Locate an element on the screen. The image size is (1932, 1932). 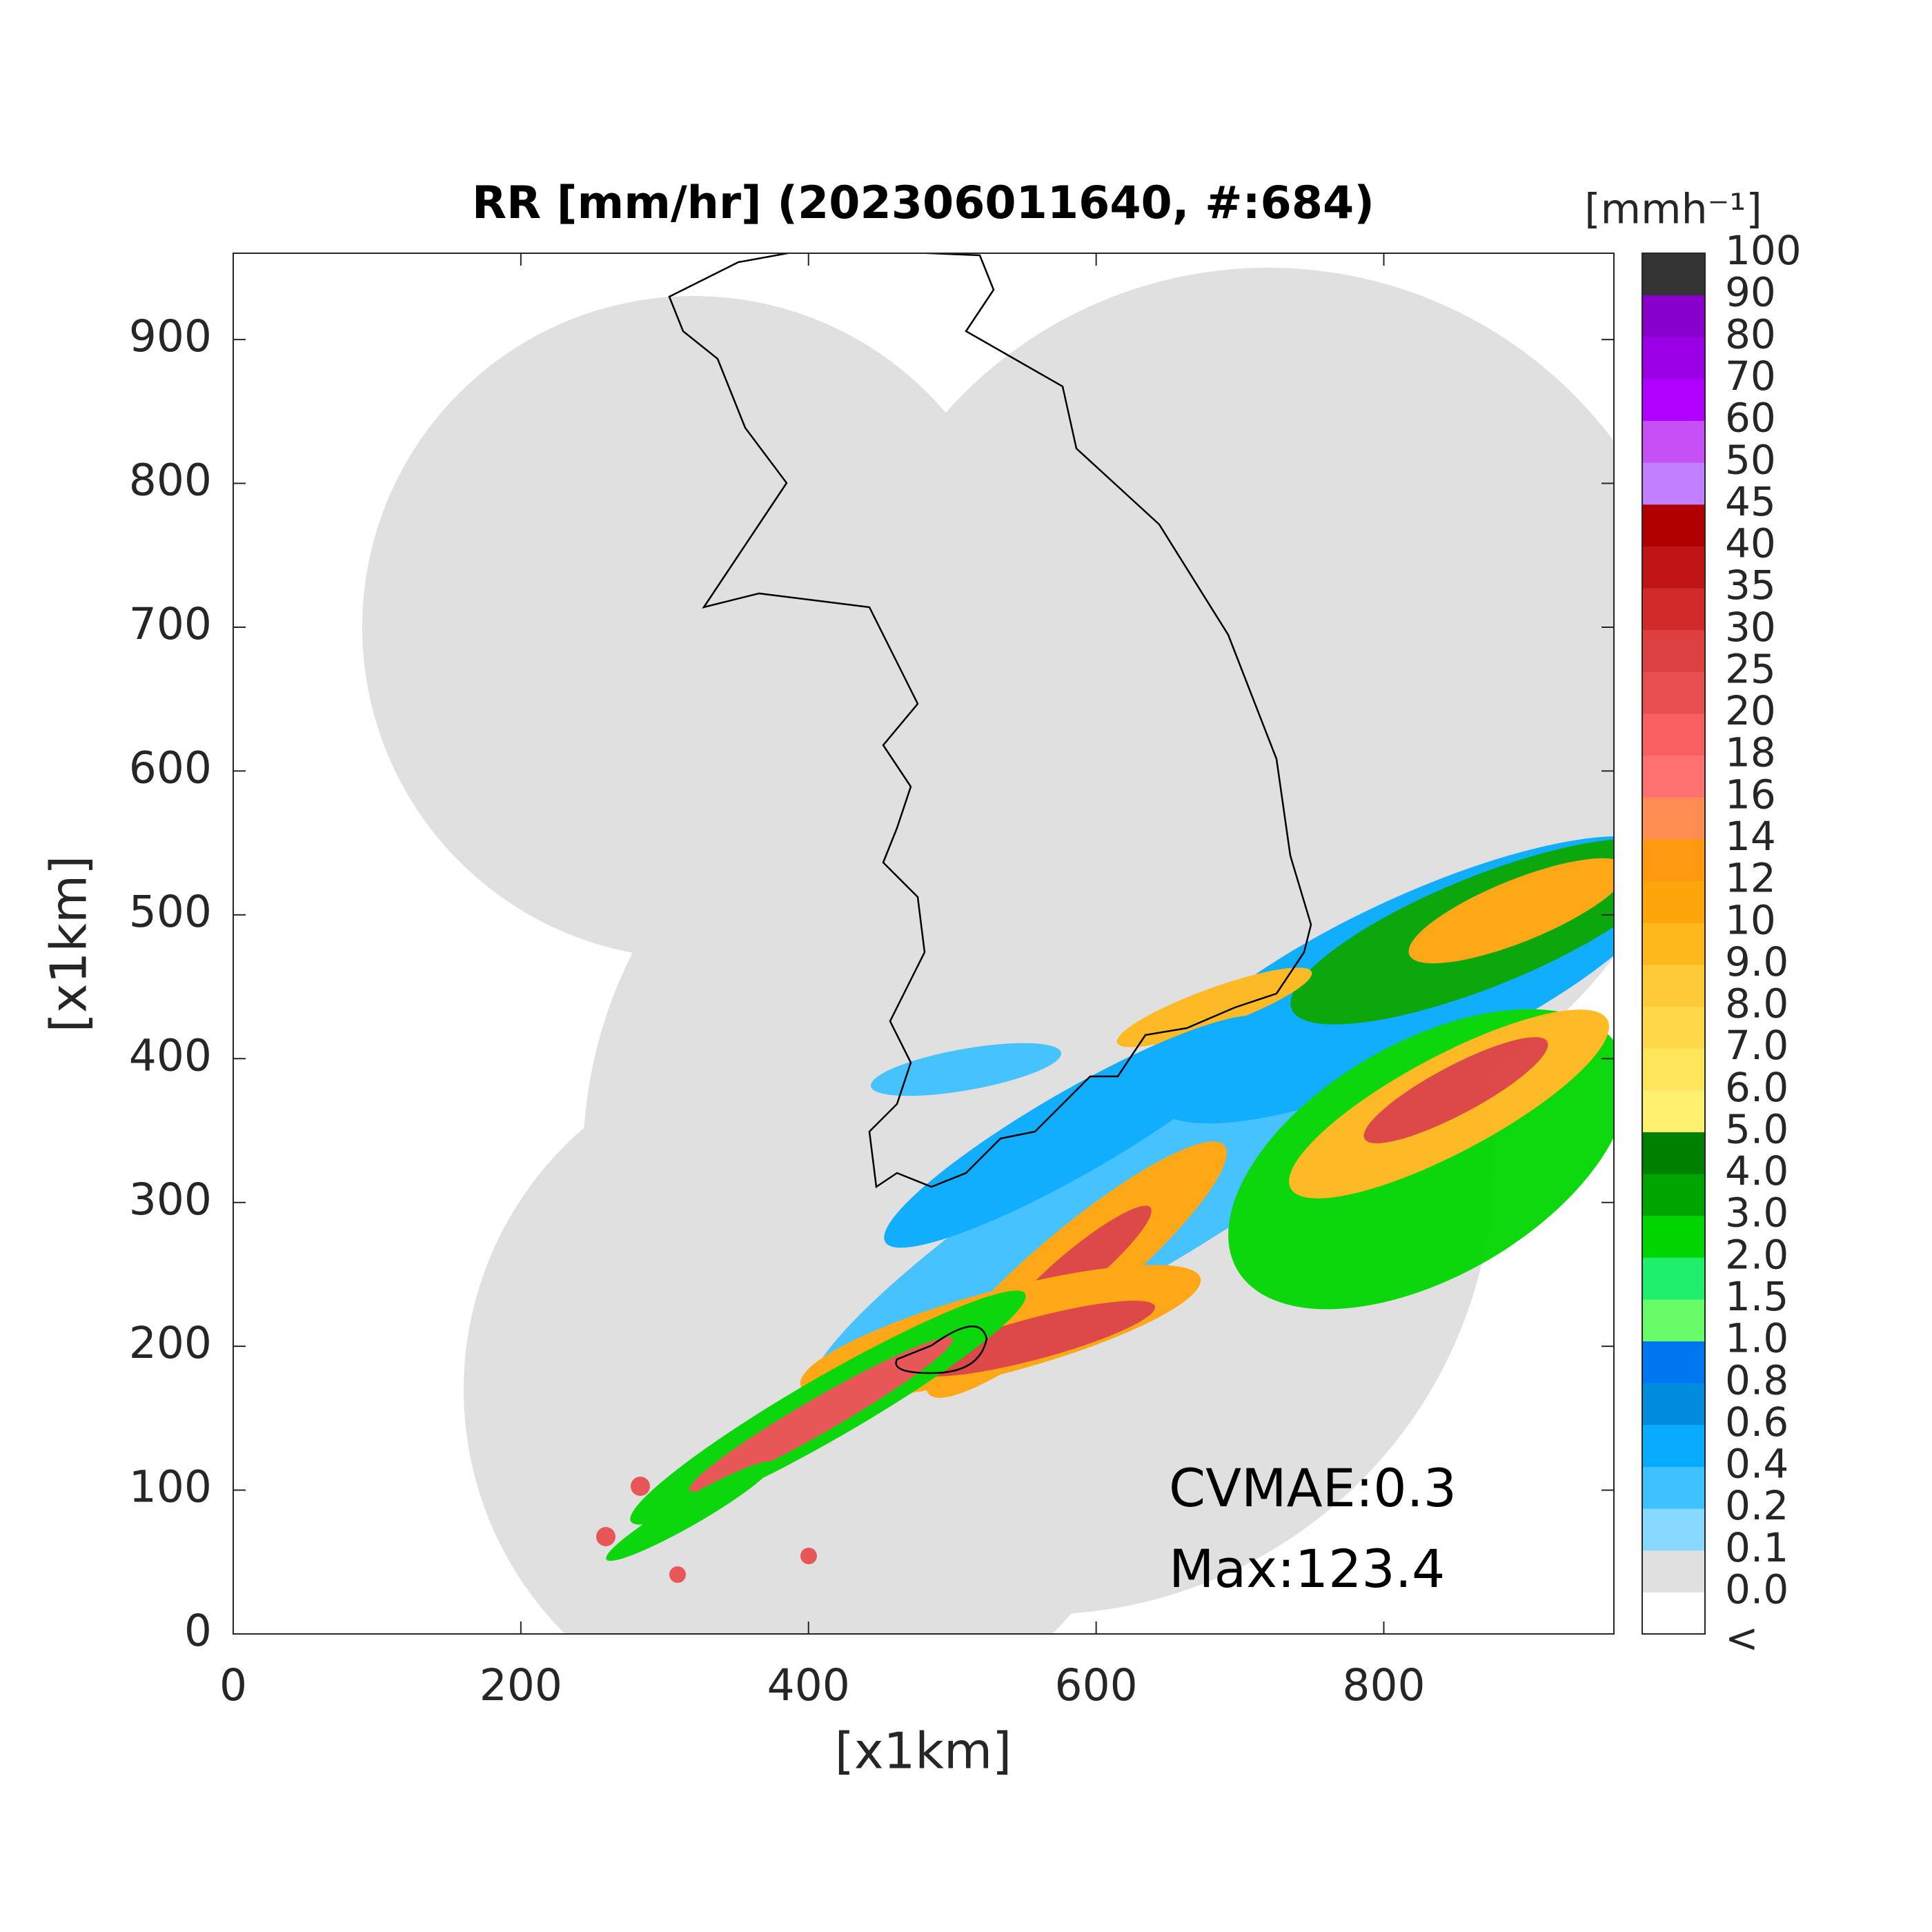
y-tick-label: 700 is located at coordinates (170, 624).